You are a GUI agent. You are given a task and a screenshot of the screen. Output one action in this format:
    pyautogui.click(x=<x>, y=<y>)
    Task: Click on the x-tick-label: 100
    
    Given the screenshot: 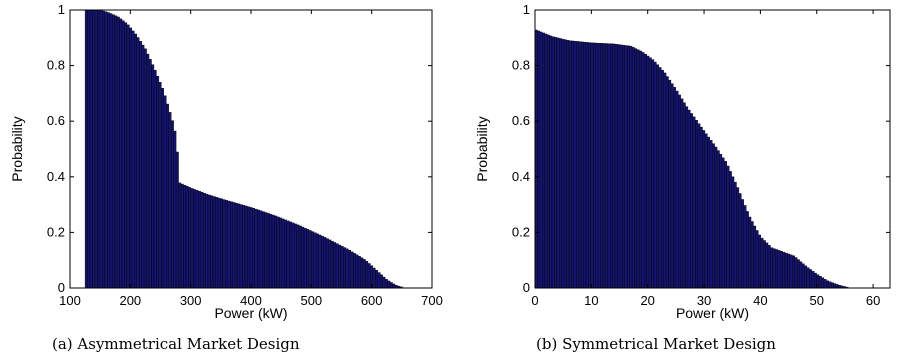 What is the action you would take?
    pyautogui.click(x=70, y=300)
    